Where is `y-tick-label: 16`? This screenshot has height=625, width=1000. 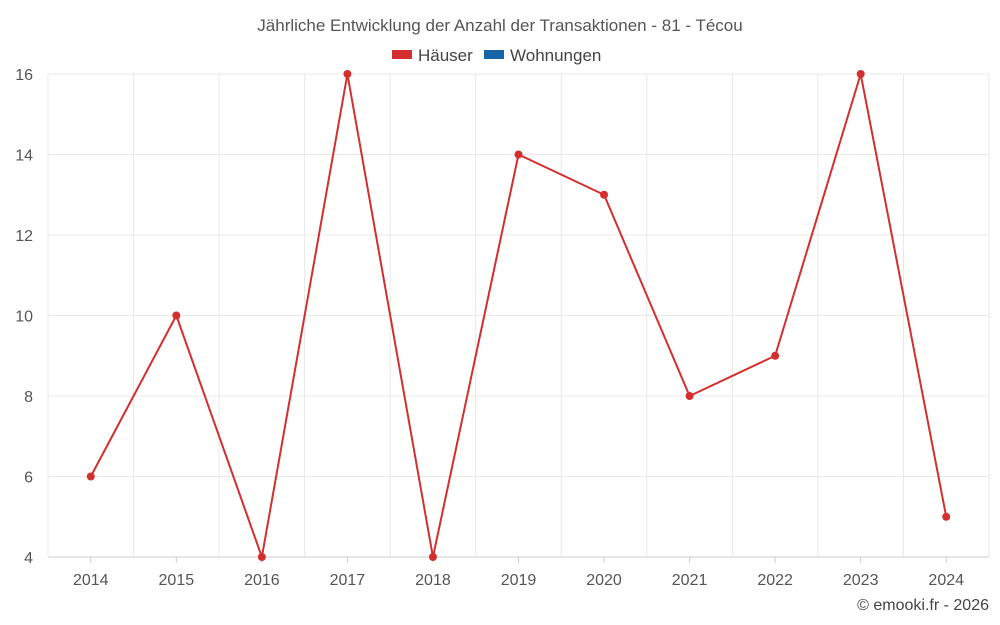
y-tick-label: 16 is located at coordinates (24, 75).